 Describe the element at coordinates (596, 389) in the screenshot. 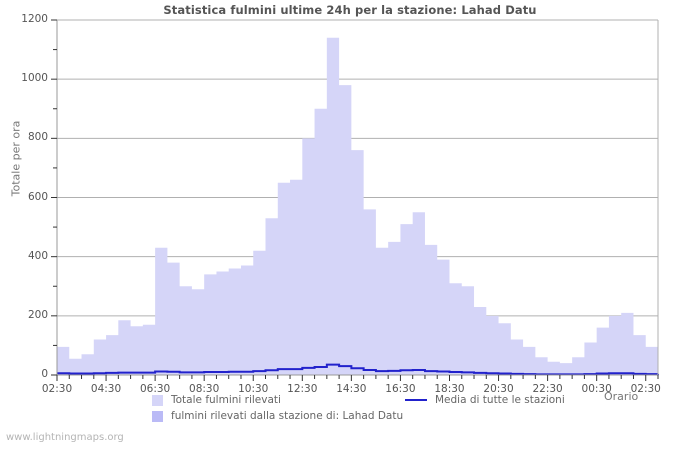

I see `x-tick-label: 00:30` at that location.